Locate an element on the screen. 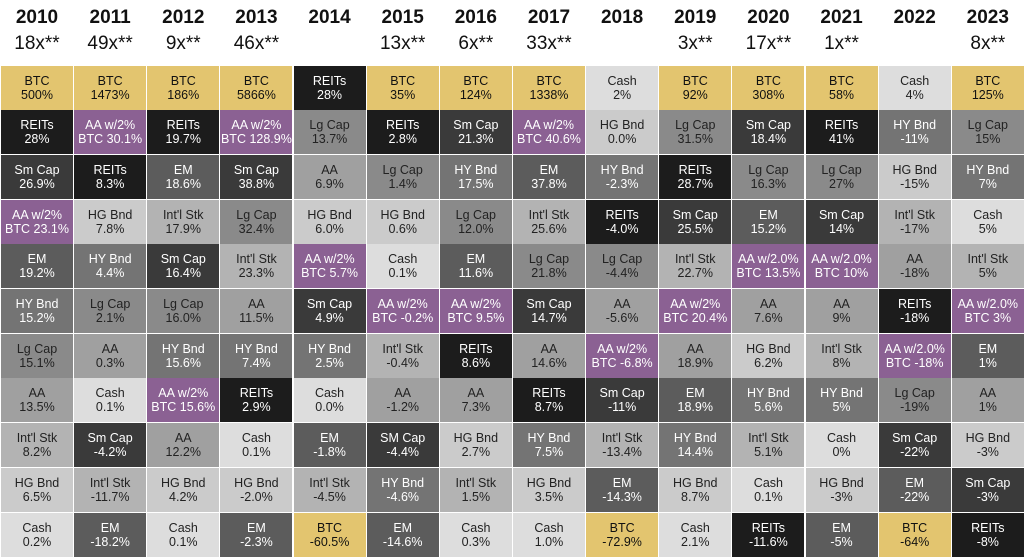 The image size is (1024, 557). return-value: 25.5% is located at coordinates (695, 228).